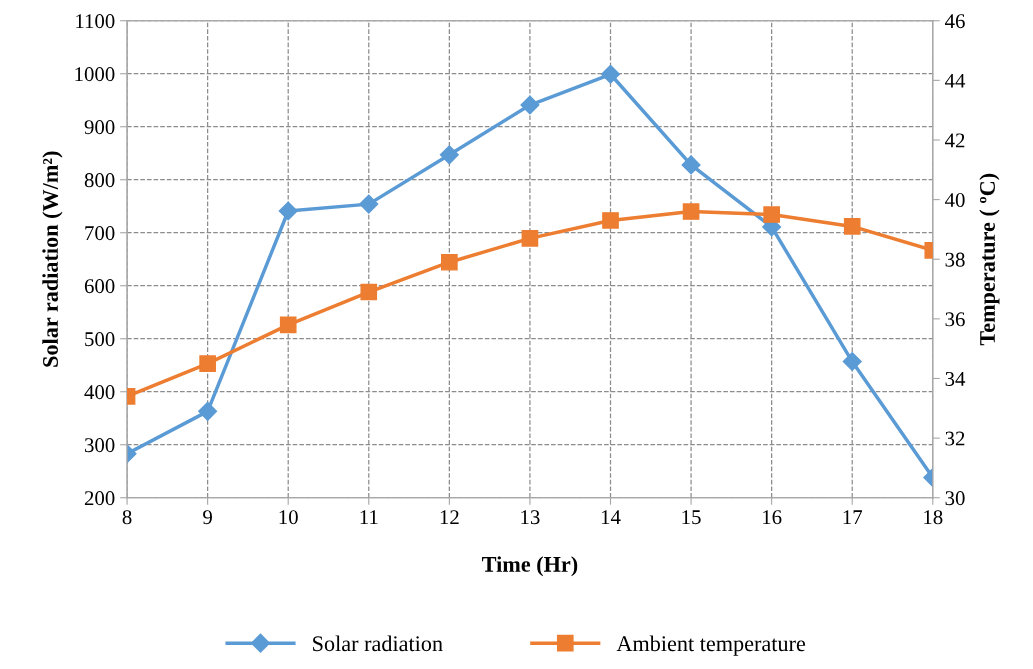 The width and height of the screenshot is (1033, 669). I want to click on y2-tick-label: 34, so click(955, 378).